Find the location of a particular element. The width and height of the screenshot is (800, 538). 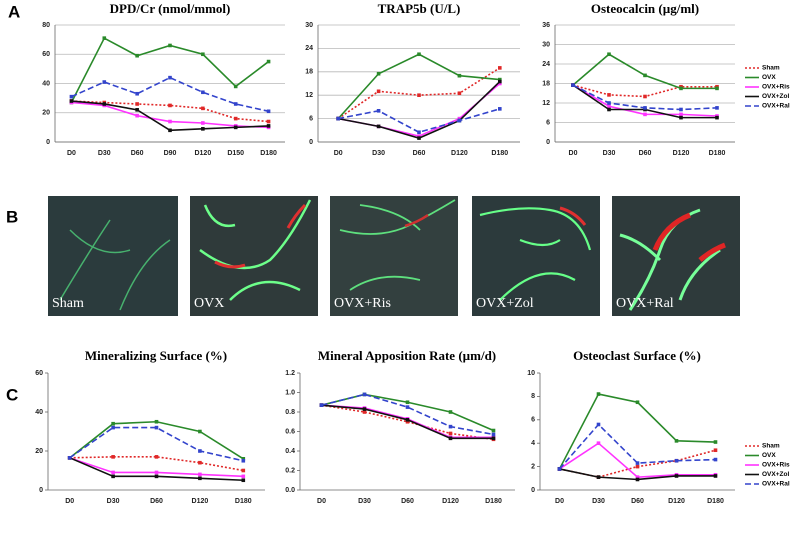

y-tick-label: 8 is located at coordinates (533, 396).